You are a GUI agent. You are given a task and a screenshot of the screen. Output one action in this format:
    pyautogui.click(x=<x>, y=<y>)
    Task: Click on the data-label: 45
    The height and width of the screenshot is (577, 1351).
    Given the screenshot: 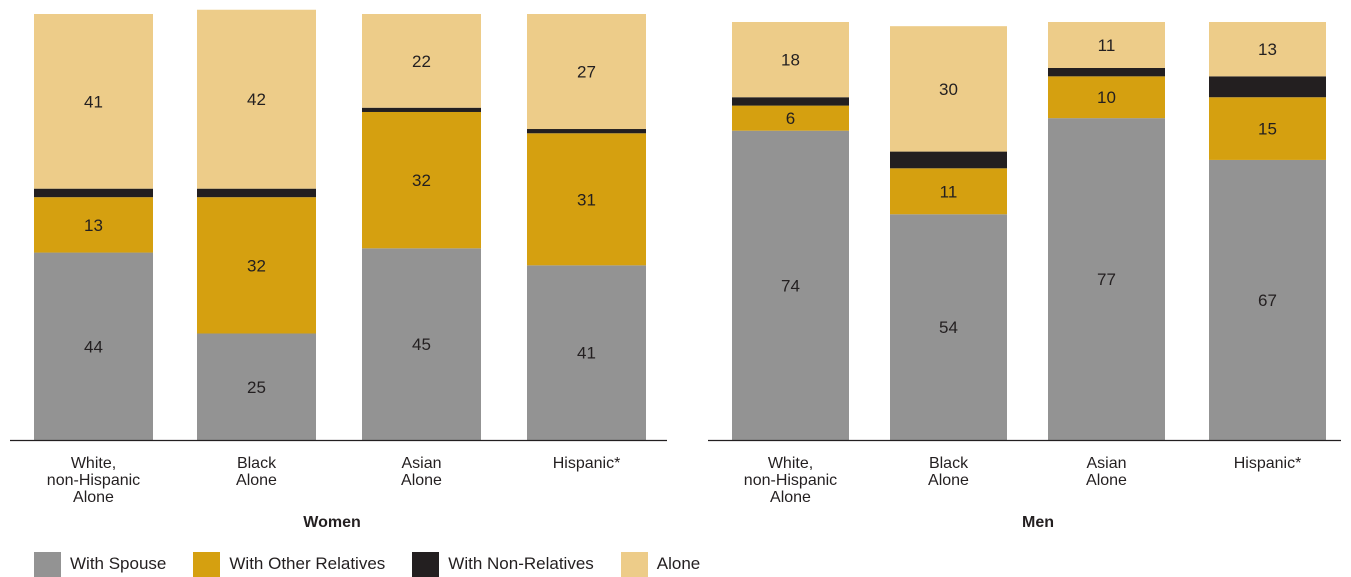 What is the action you would take?
    pyautogui.click(x=421, y=344)
    